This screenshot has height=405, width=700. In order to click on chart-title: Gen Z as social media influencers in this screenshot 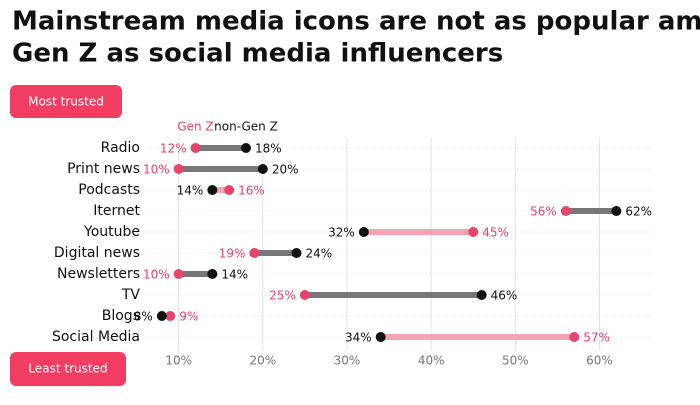, I will do `click(257, 54)`.